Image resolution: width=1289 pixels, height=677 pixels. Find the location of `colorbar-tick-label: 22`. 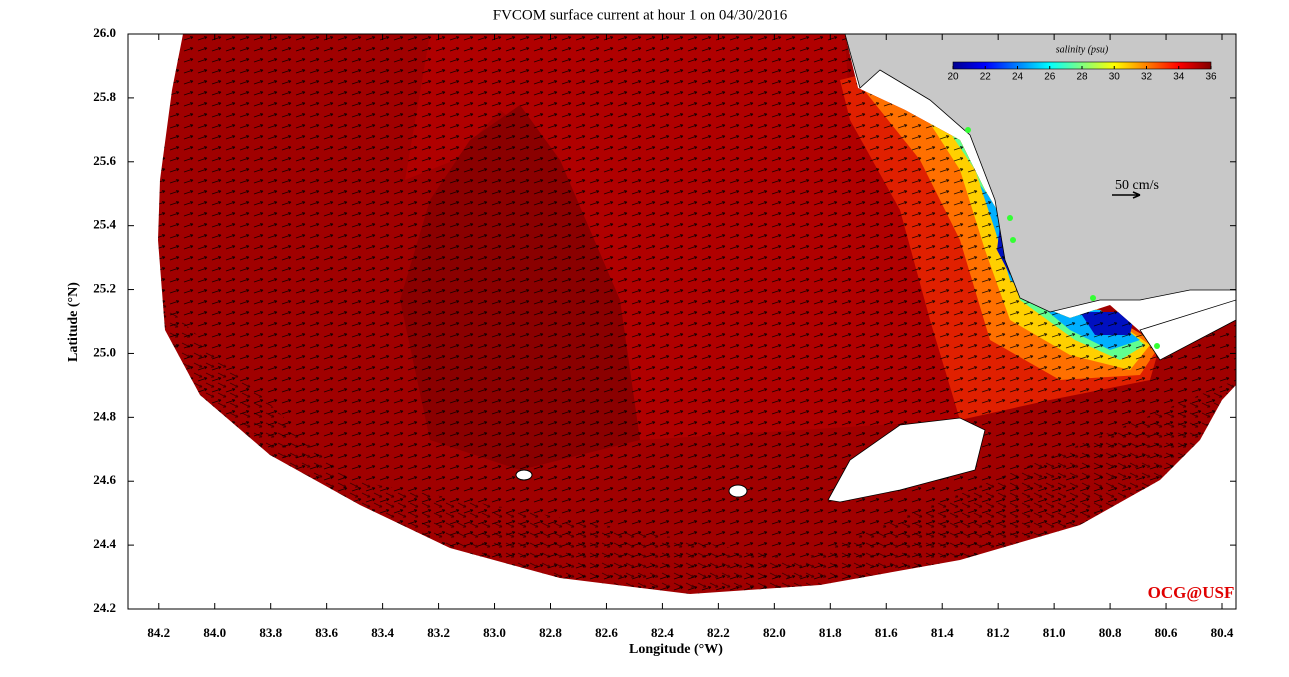

colorbar-tick-label: 22 is located at coordinates (986, 77).